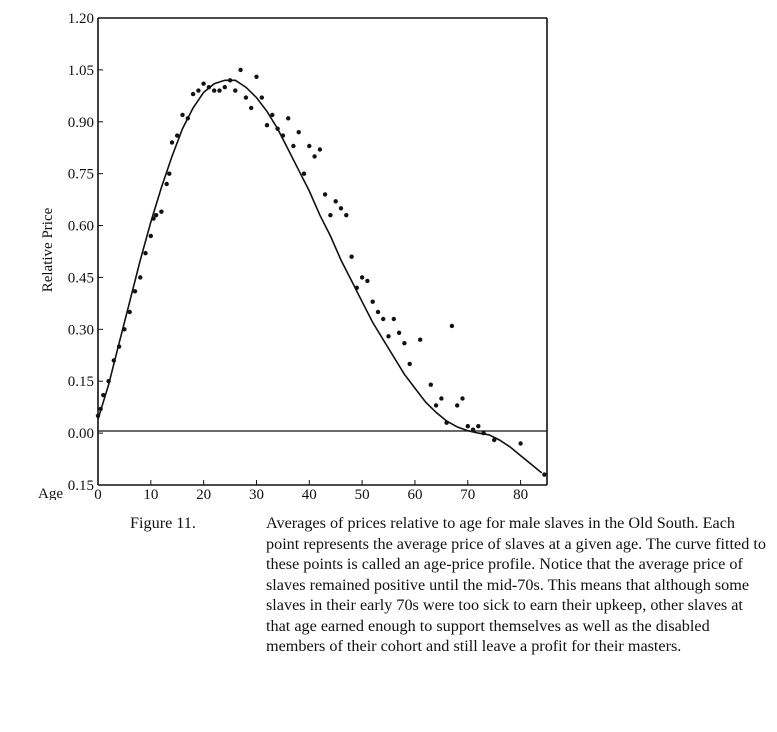 Image resolution: width=777 pixels, height=732 pixels. I want to click on x-tick-label: 20, so click(203, 493).